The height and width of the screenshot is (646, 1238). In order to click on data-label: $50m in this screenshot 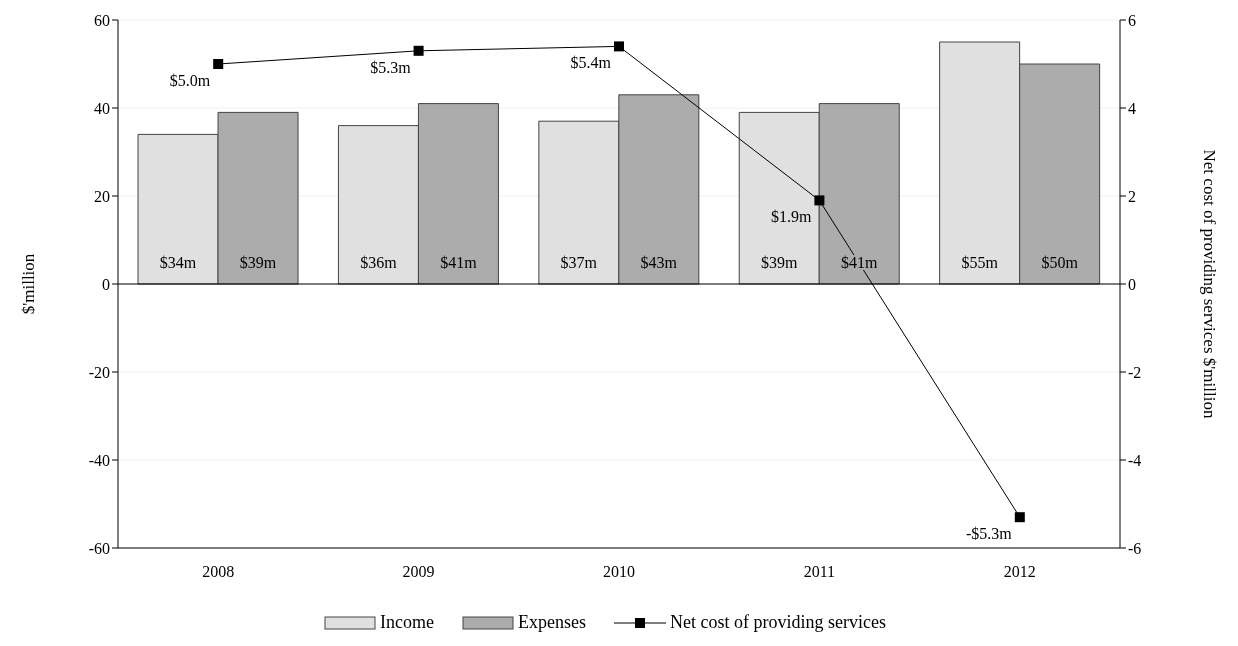, I will do `click(1060, 262)`.